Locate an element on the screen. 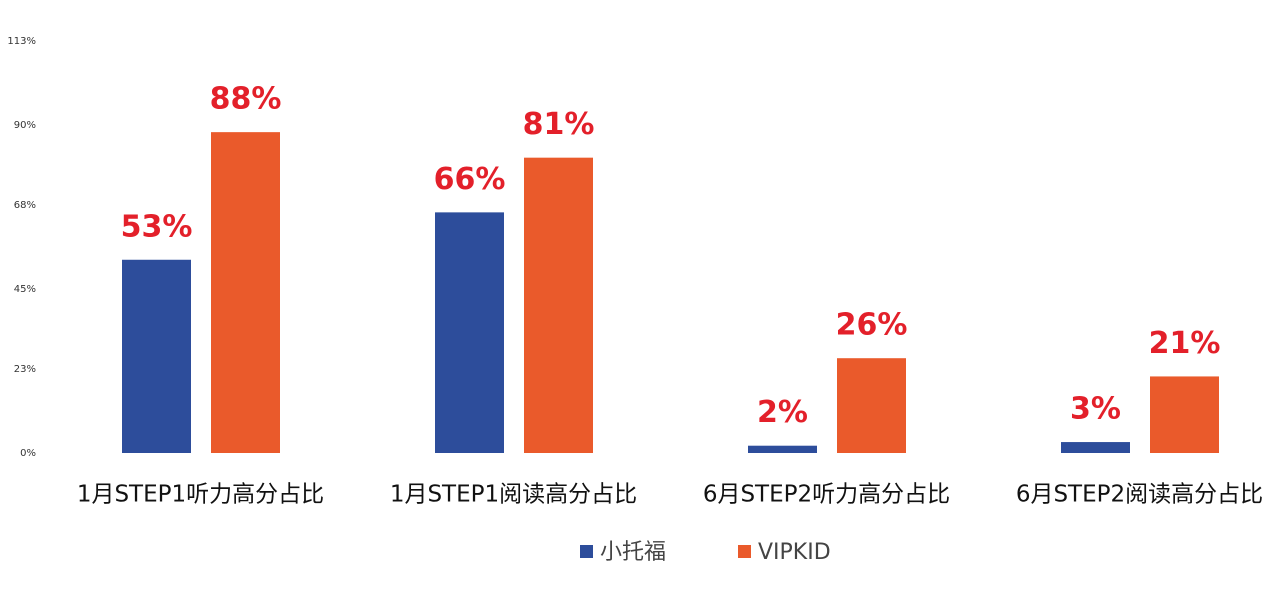  y-tick-label: 90% is located at coordinates (25, 125).